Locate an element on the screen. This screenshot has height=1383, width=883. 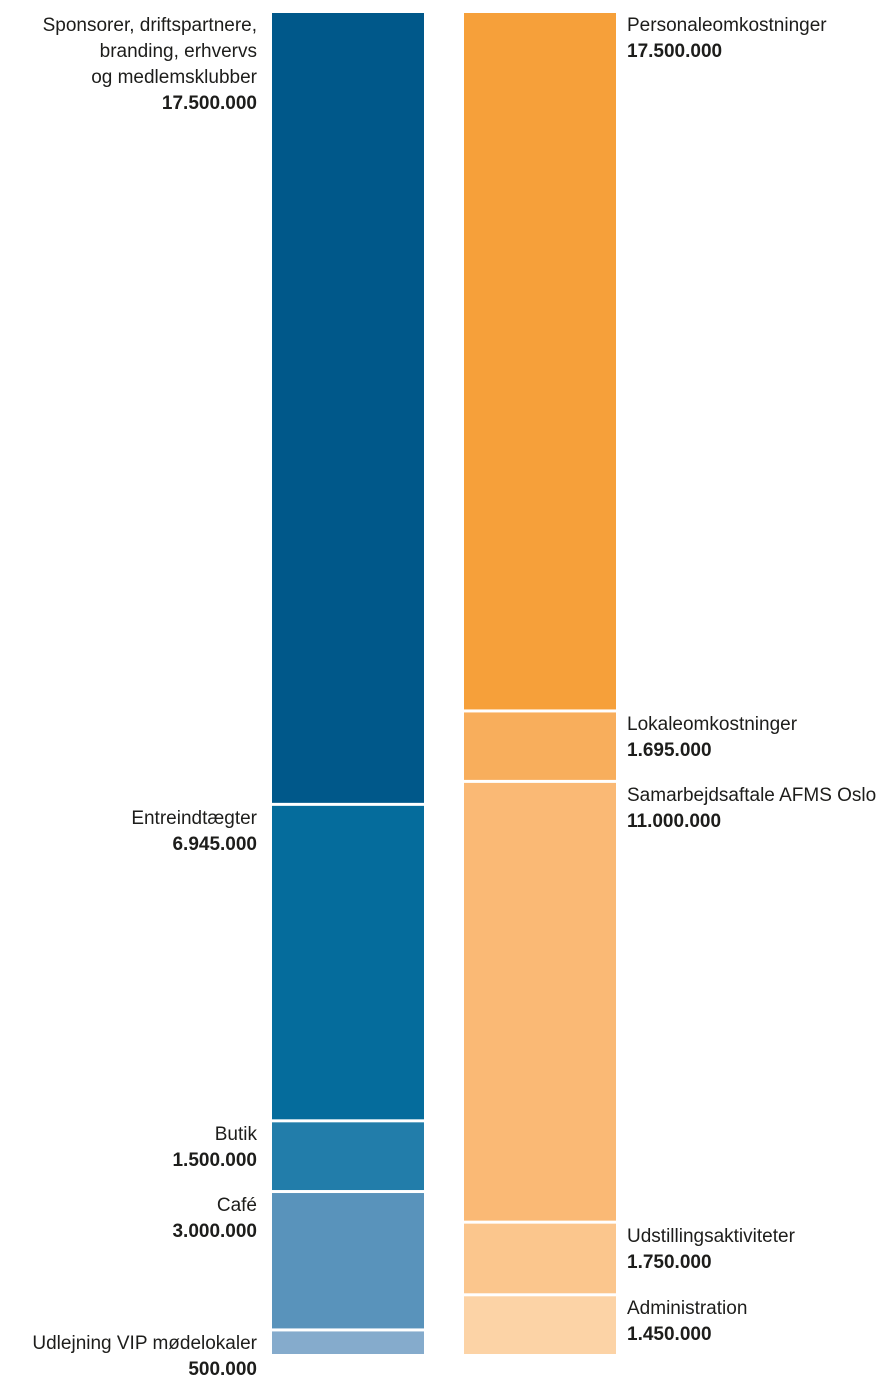
segment-label-text: Lokaleomkostninger is located at coordinates (712, 725).